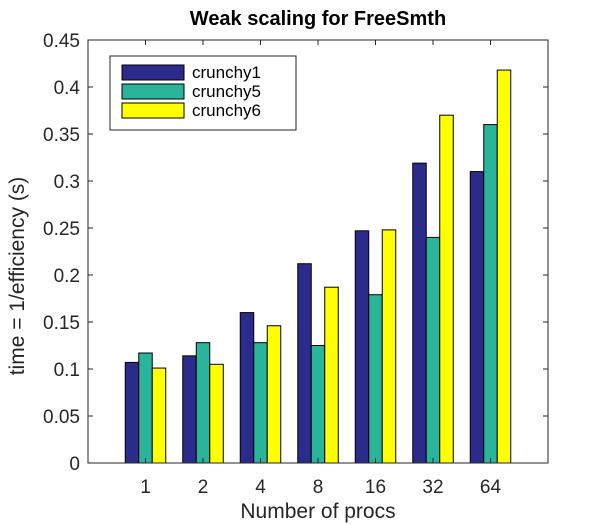 The image size is (600, 525). What do you see at coordinates (260, 487) in the screenshot?
I see `x-tick-label: 4` at bounding box center [260, 487].